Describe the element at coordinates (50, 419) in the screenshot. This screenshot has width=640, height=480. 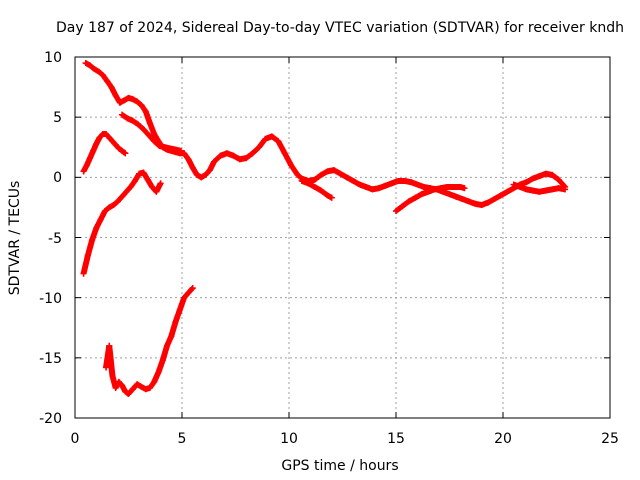
I see `y-tick-label: -20` at that location.